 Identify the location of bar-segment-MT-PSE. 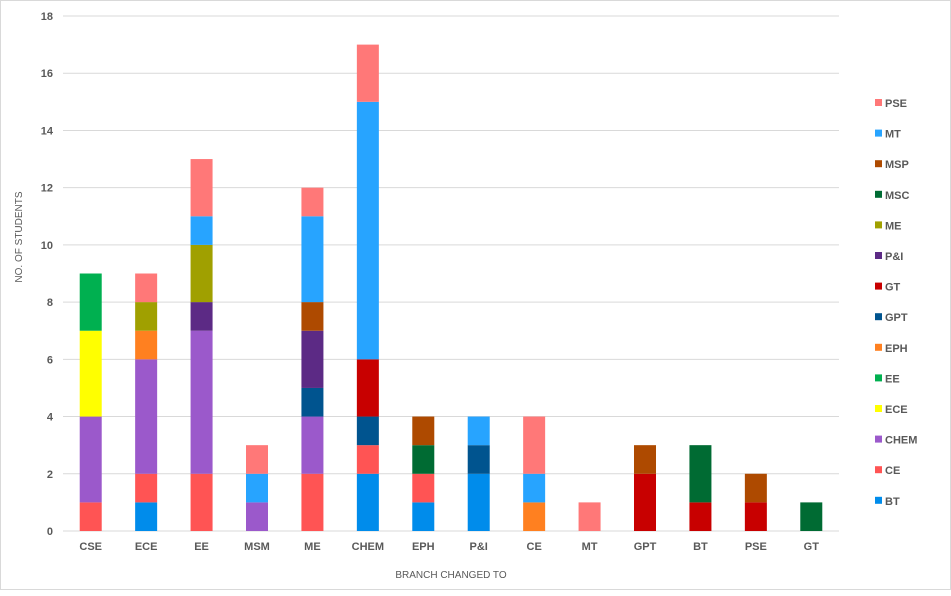
(589, 516).